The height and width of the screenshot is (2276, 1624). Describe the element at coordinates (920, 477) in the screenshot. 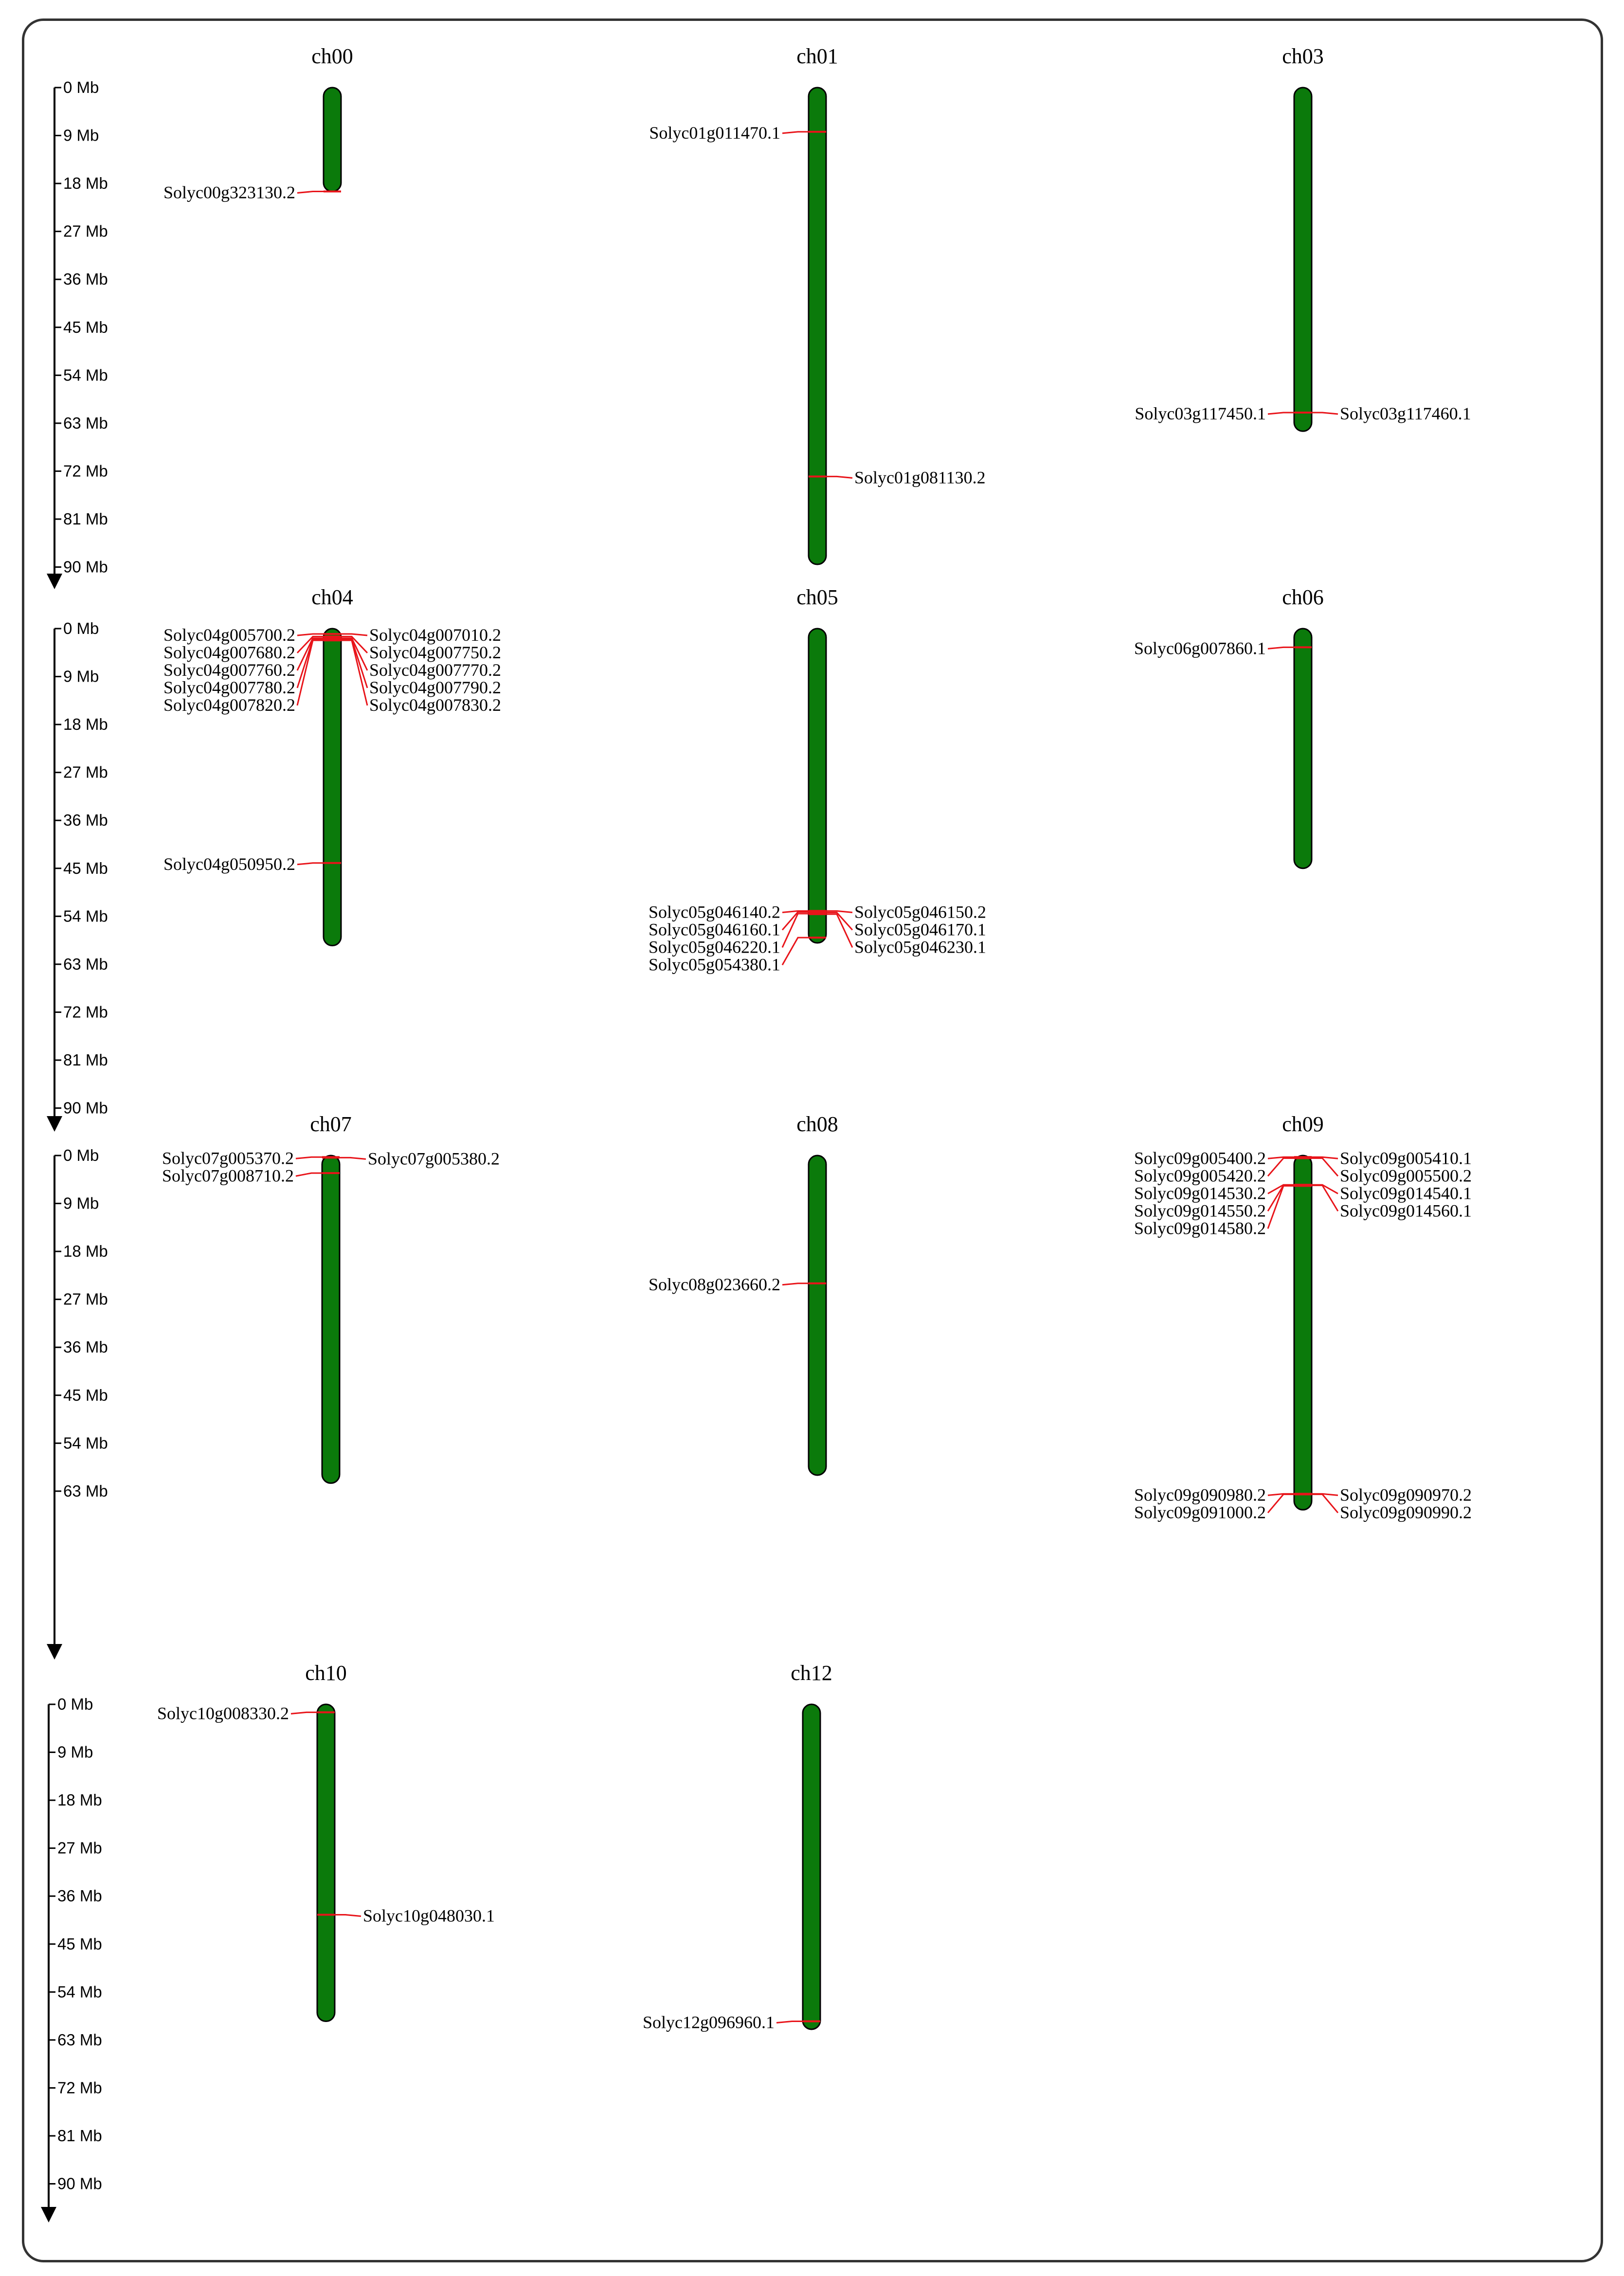

I see `gene-label: Solyc01g081130.2` at that location.